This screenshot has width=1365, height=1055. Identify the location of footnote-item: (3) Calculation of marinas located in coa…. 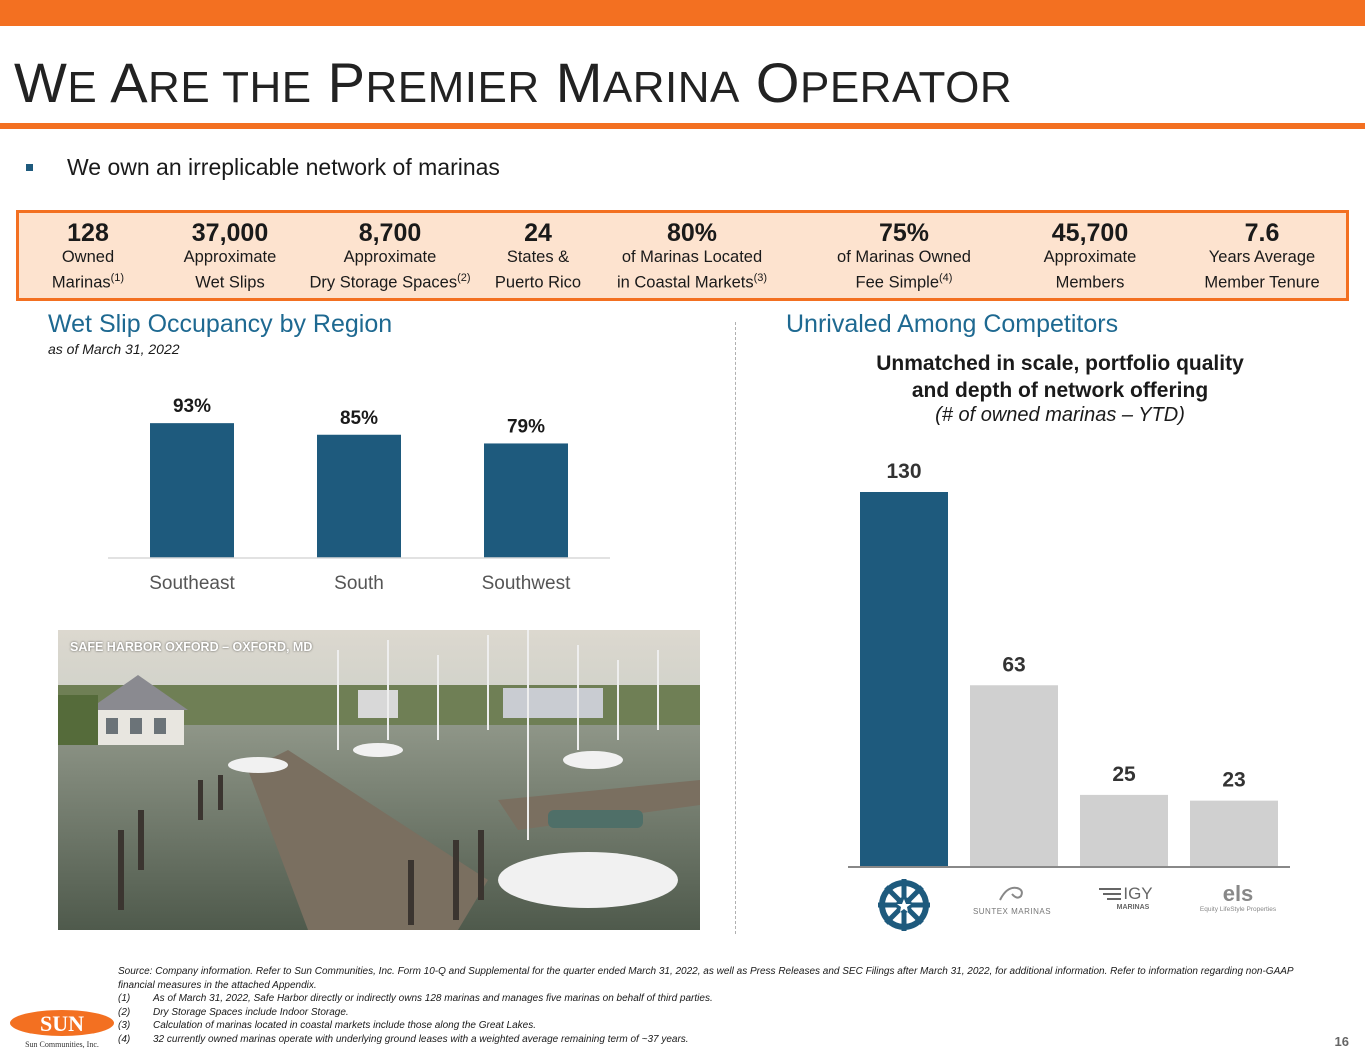
(327, 1025).